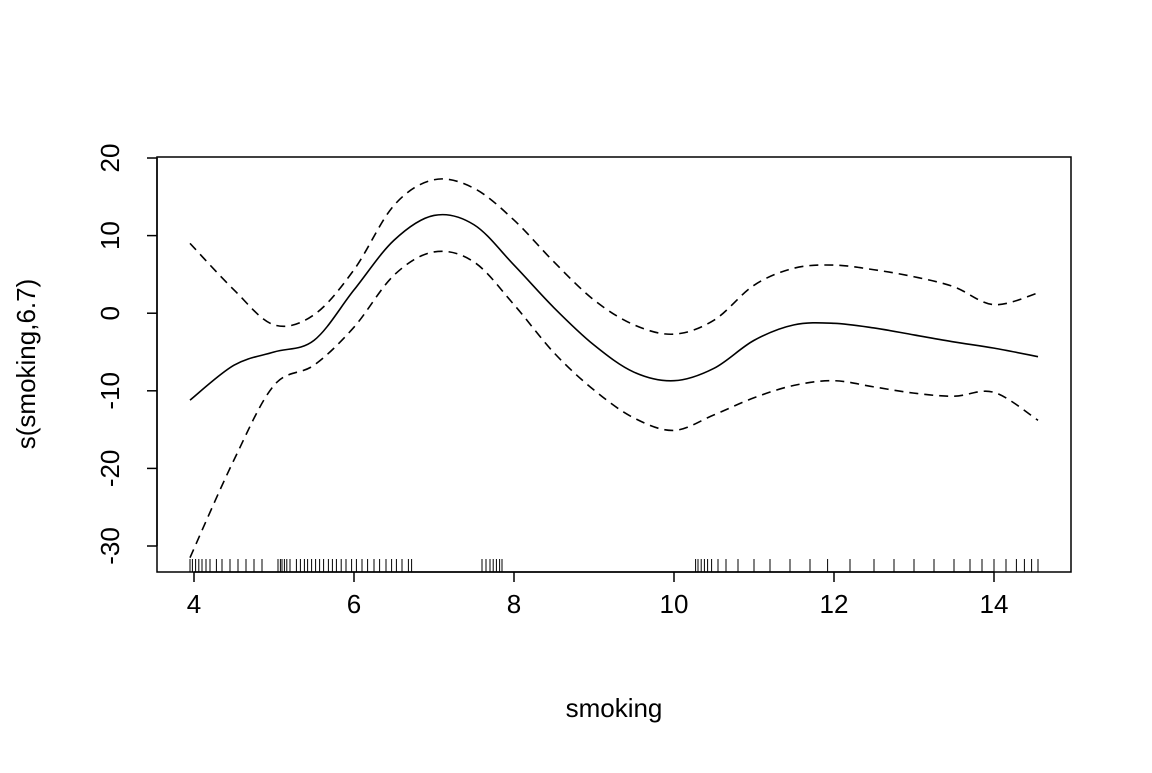  I want to click on y-tick-label: -10, so click(110, 391).